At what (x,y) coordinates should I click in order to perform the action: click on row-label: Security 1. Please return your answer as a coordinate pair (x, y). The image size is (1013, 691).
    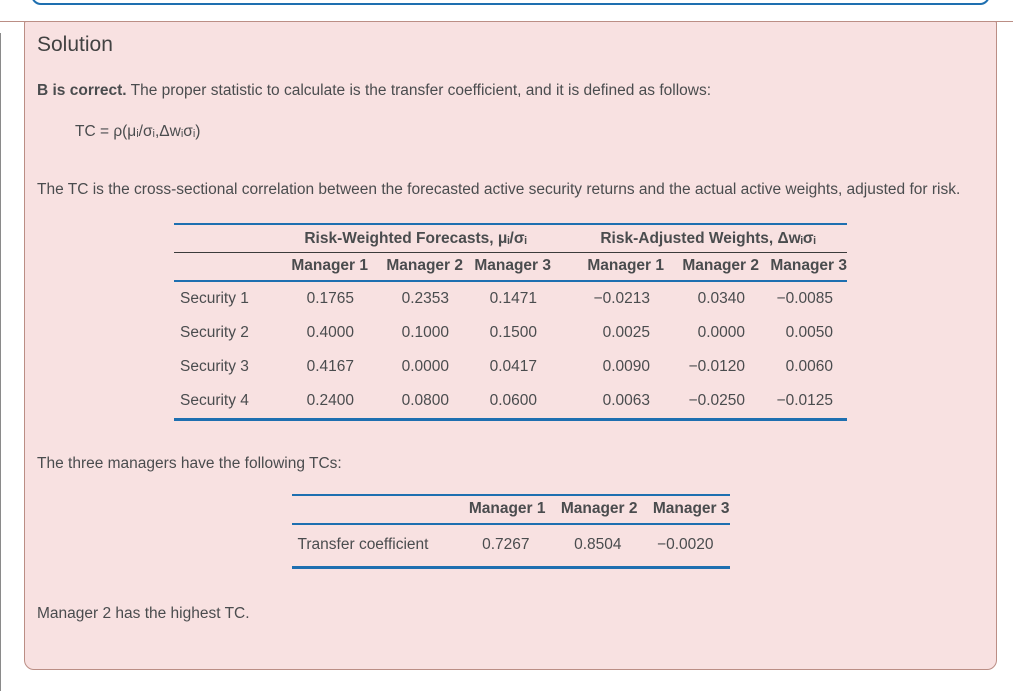
    Looking at the image, I should click on (214, 298).